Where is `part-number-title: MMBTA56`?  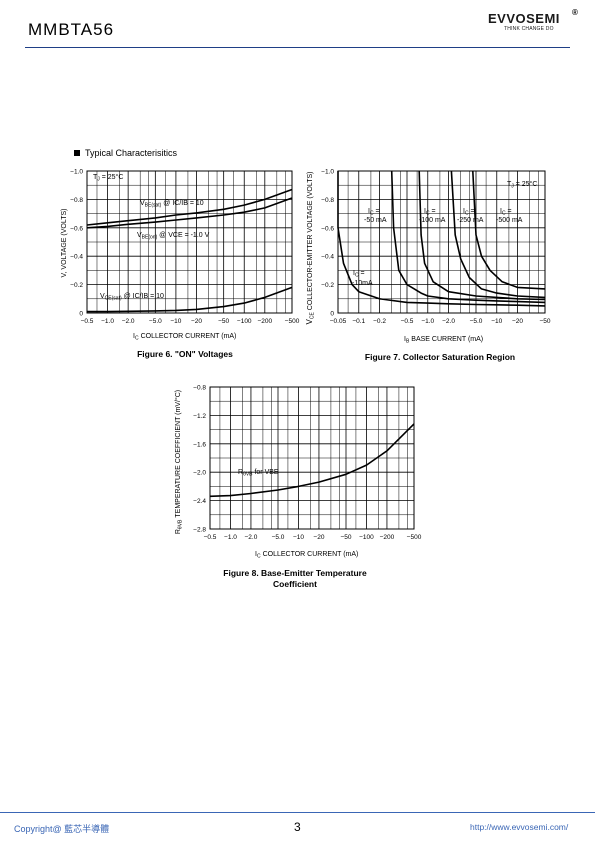 part-number-title: MMBTA56 is located at coordinates (71, 29).